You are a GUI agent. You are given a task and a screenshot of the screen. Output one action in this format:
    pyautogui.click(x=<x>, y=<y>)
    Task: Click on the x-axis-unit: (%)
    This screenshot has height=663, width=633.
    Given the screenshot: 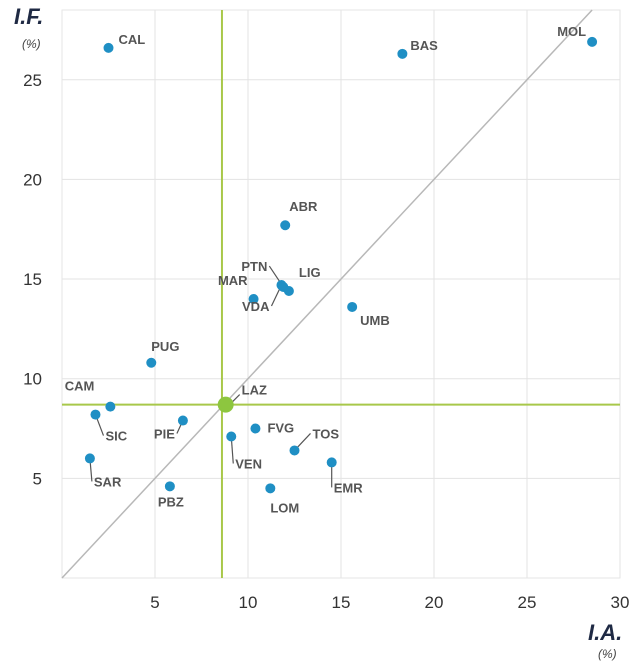 What is the action you would take?
    pyautogui.click(x=607, y=654)
    